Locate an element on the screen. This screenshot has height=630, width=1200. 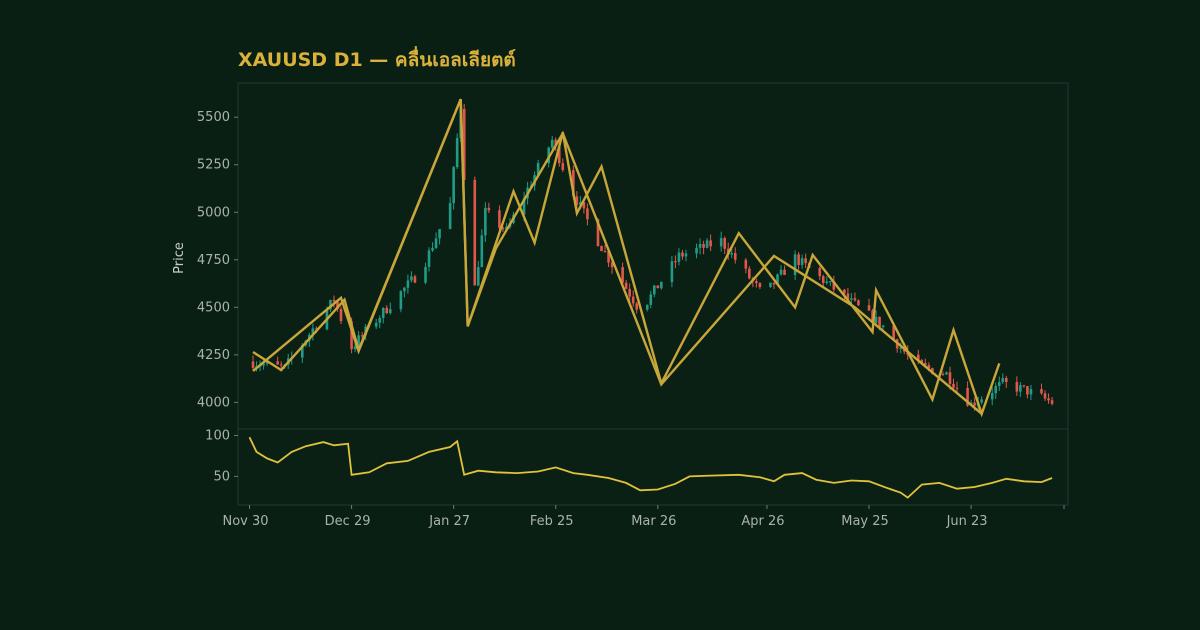
y-tick-label: 4000 is located at coordinates (213, 402).